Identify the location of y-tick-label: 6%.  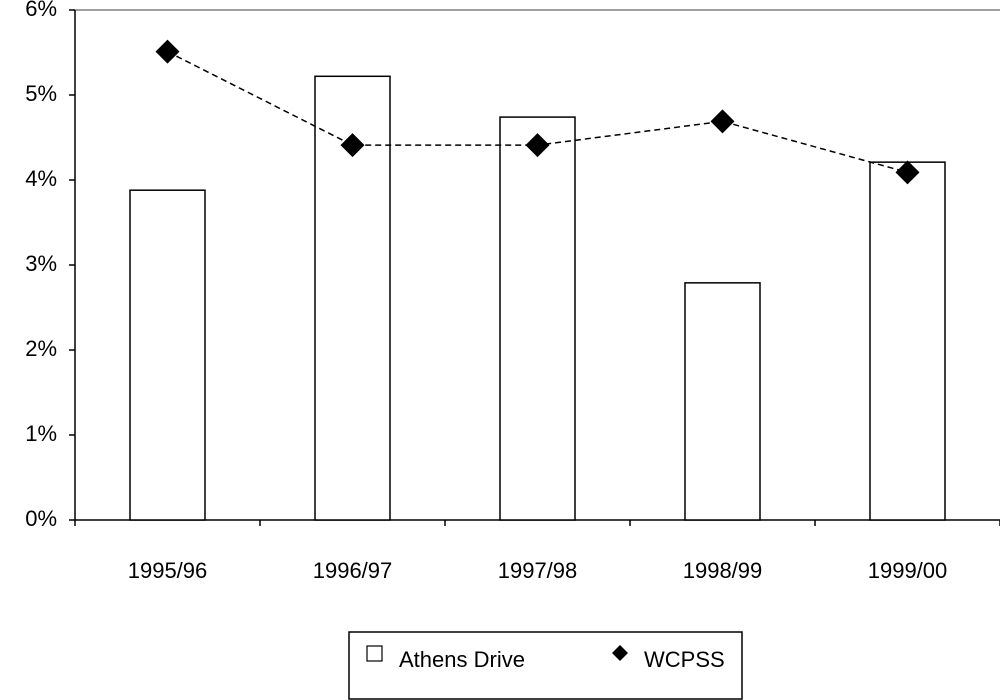
(41, 10).